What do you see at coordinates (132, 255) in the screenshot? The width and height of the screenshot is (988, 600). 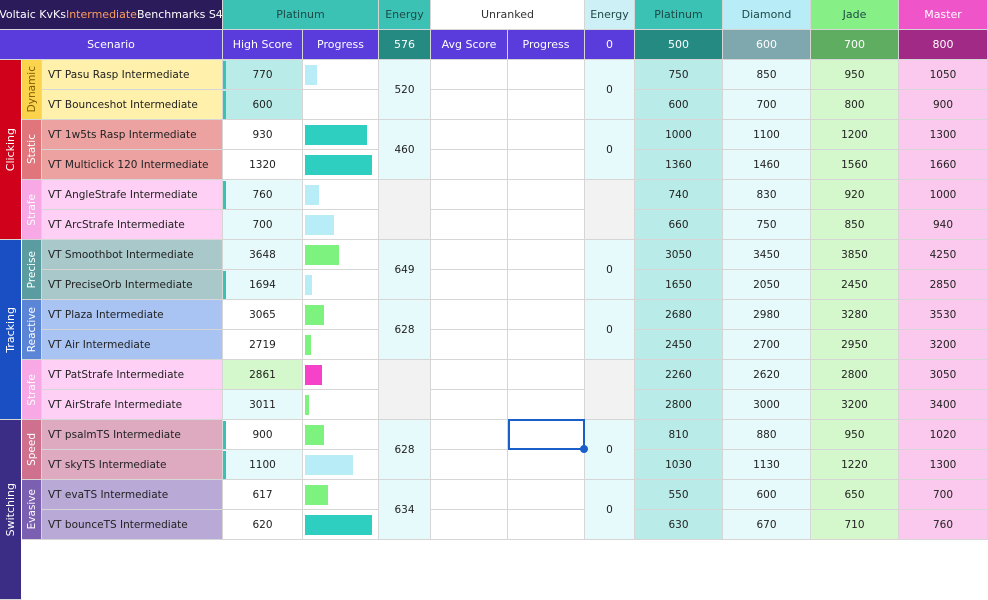 I see `scenario-name: VT Smoothbot Intermediate` at bounding box center [132, 255].